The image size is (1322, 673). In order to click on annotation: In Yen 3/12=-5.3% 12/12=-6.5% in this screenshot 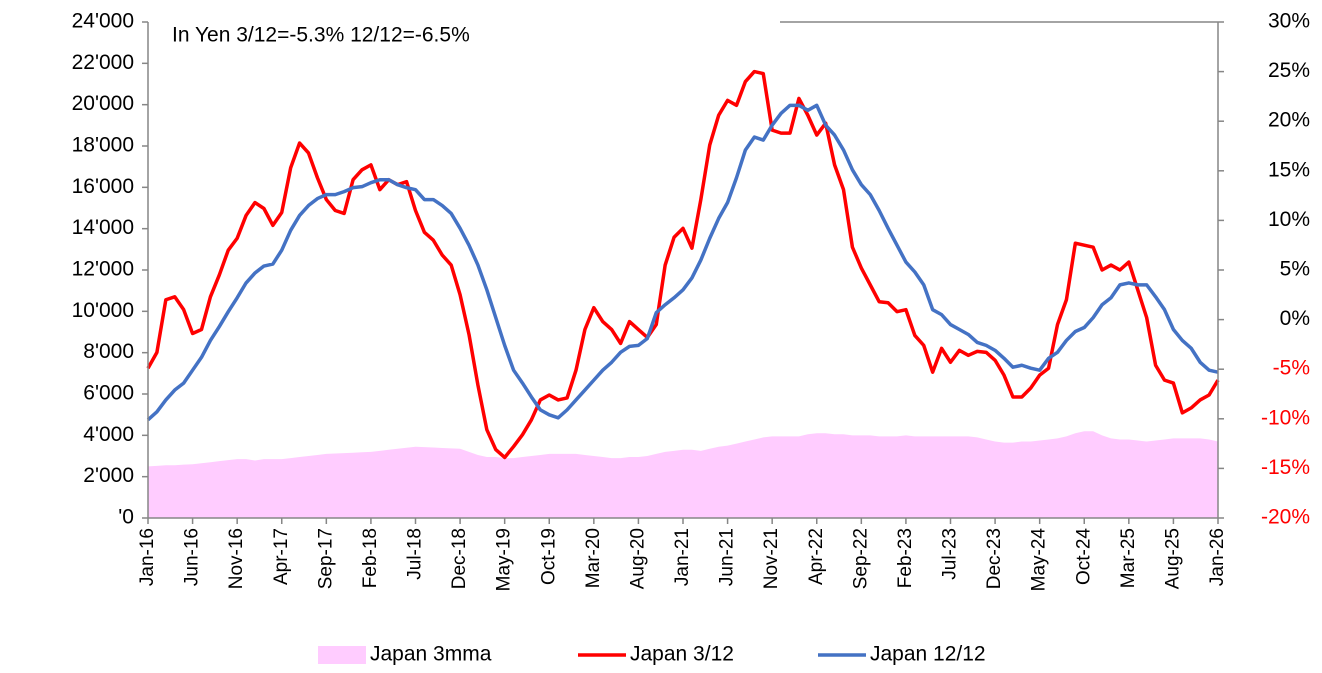, I will do `click(321, 35)`.